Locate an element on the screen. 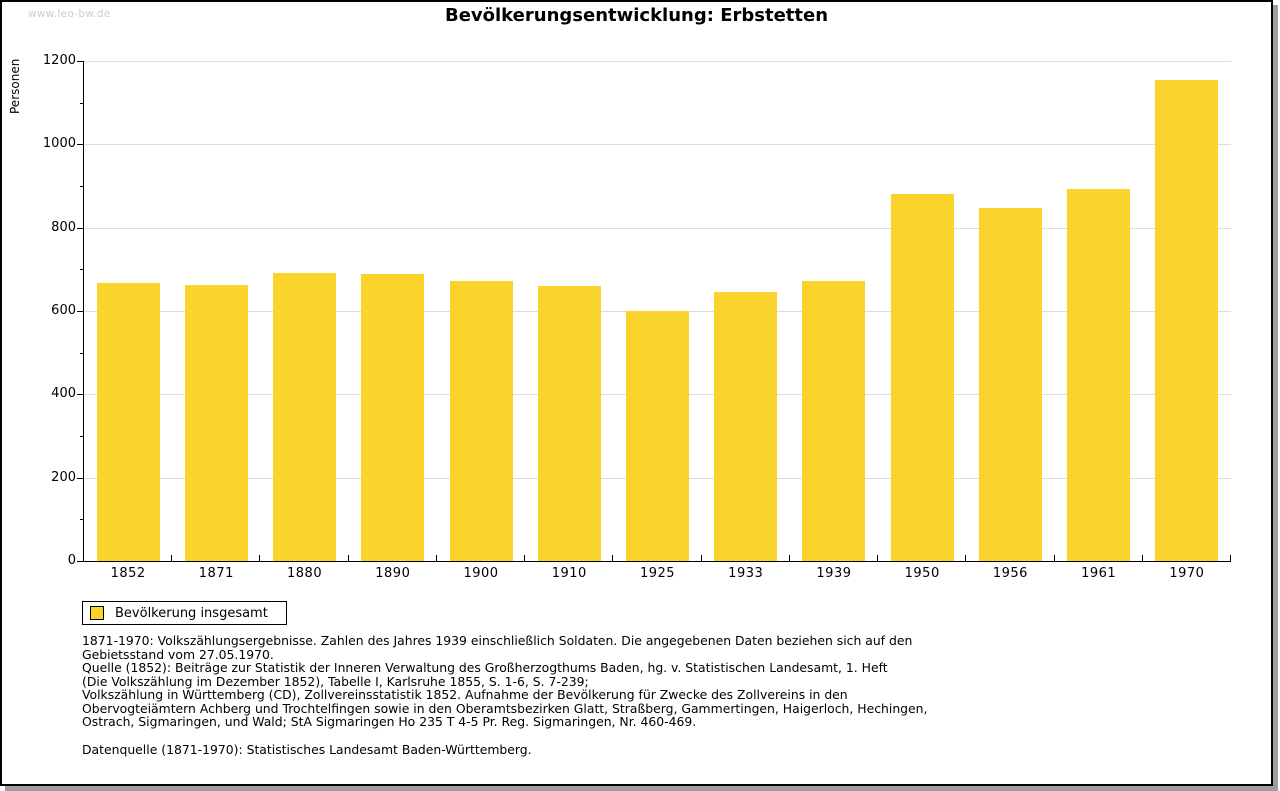 The width and height of the screenshot is (1280, 791). watermark: www.leo-bw.de is located at coordinates (69, 14).